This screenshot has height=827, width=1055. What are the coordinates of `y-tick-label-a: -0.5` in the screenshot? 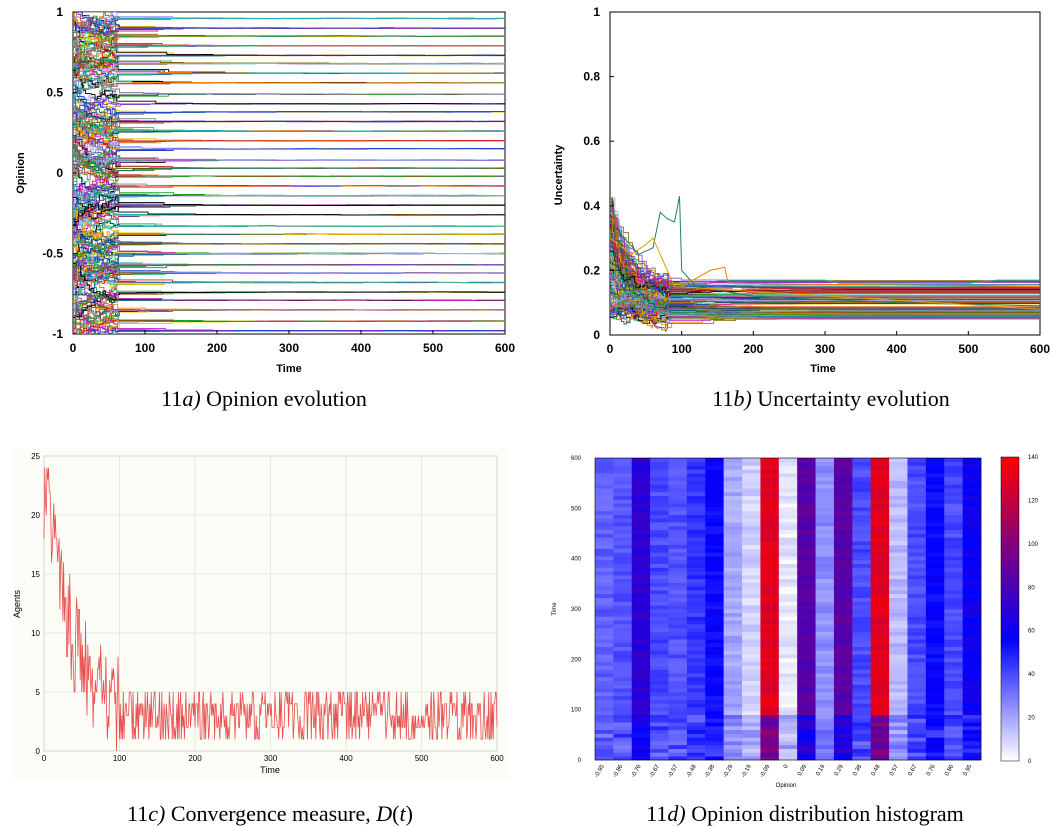 It's located at (52, 254).